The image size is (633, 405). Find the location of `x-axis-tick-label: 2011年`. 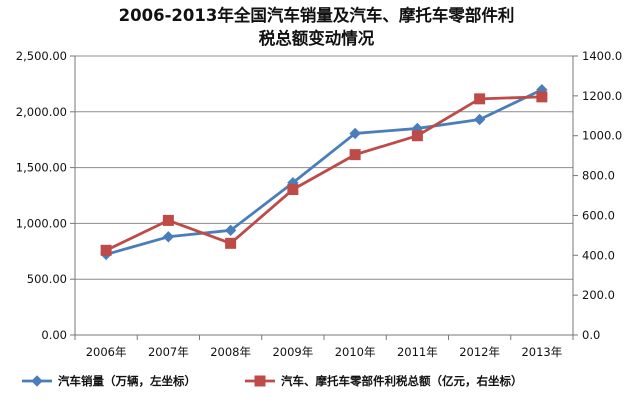

x-axis-tick-label: 2011年 is located at coordinates (417, 352).